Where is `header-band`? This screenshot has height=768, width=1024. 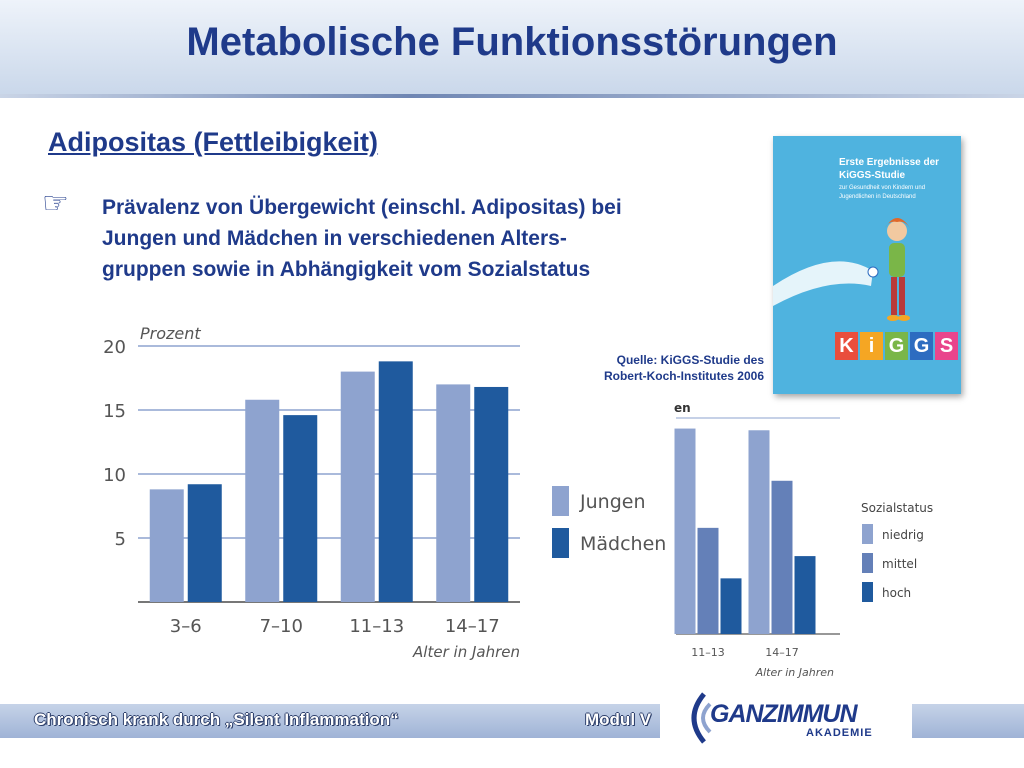 header-band is located at coordinates (512, 48).